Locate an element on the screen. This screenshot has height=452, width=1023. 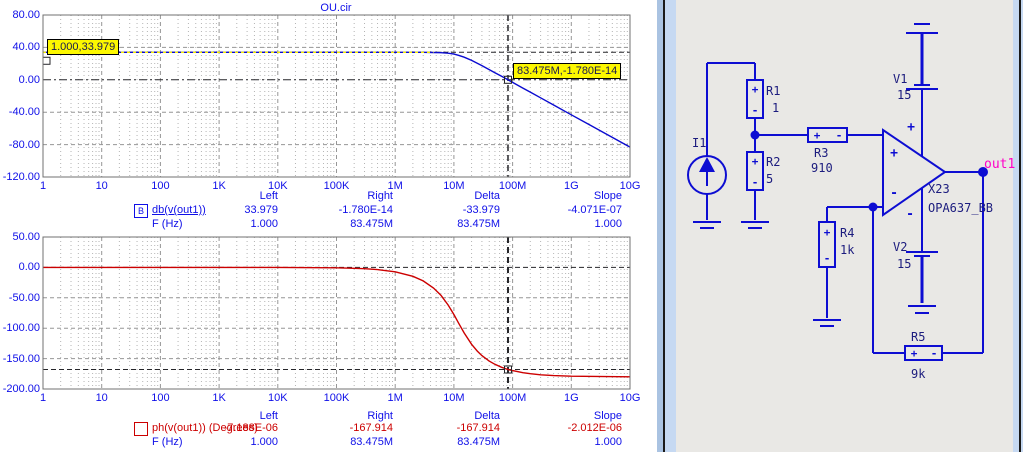
t1-mag-value-slope: -4.071E-07 is located at coordinates (594, 210).